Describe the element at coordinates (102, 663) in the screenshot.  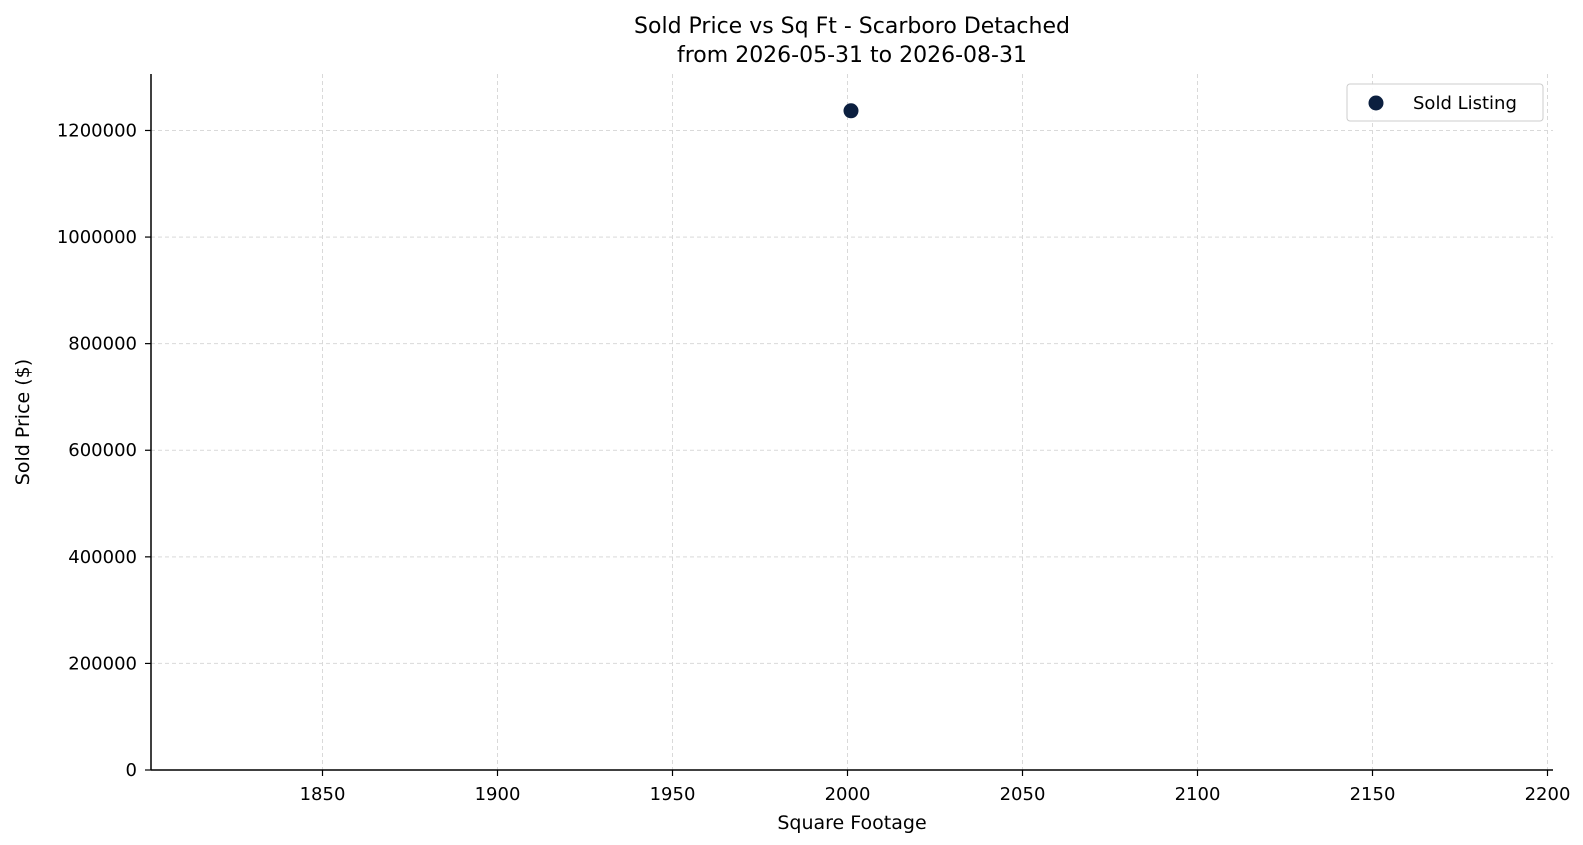
I see `y-tick-label: 200000` at that location.